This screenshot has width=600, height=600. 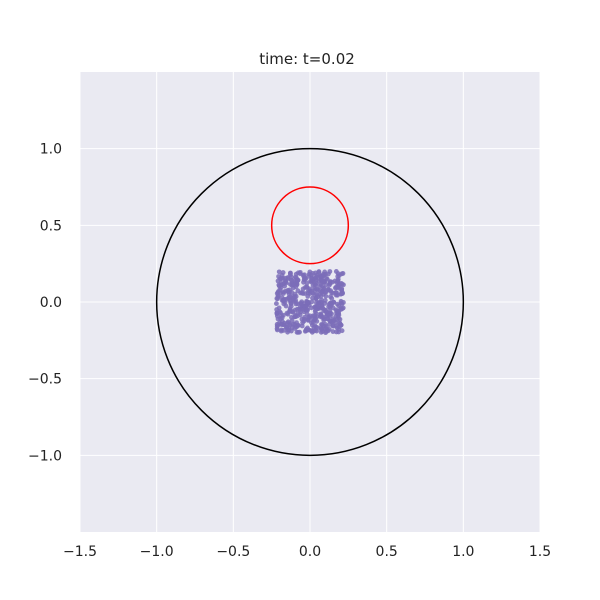 What do you see at coordinates (233, 552) in the screenshot?
I see `x-tick-label: −0.5` at bounding box center [233, 552].